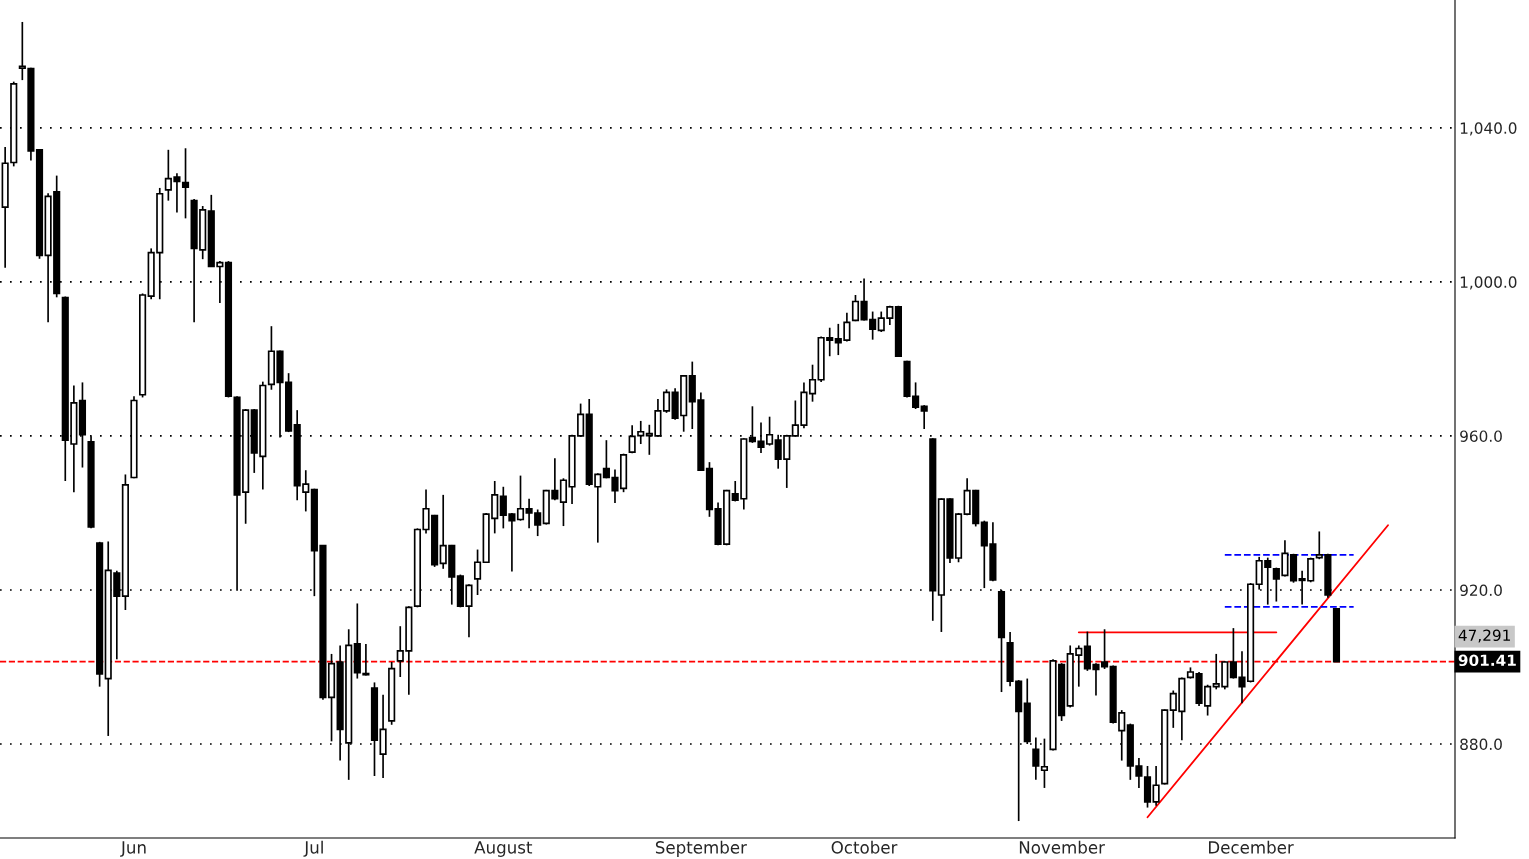  I want to click on x-tick-label: October, so click(864, 847).